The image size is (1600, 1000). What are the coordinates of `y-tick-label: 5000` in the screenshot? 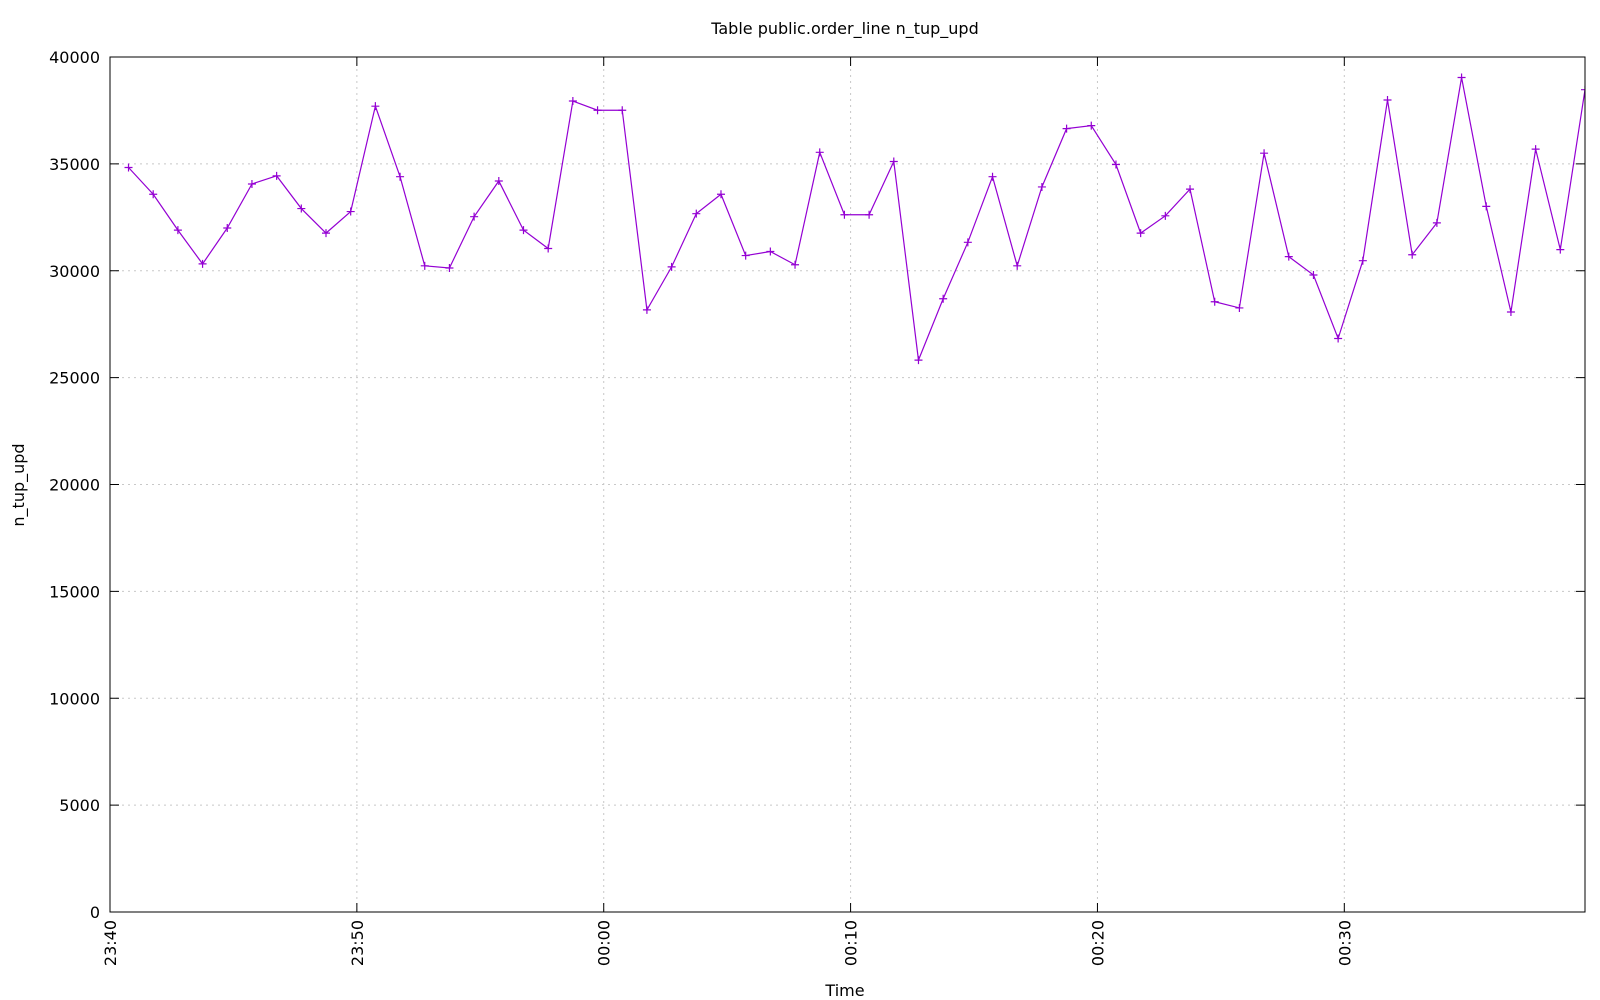 It's located at (79, 805).